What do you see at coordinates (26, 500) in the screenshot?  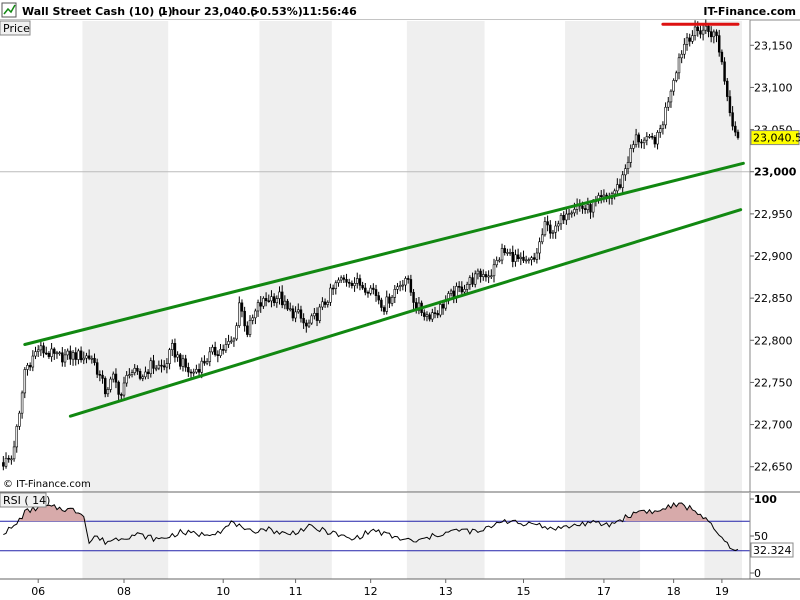 I see `rsi-panel-label: RSI ( 14)` at bounding box center [26, 500].